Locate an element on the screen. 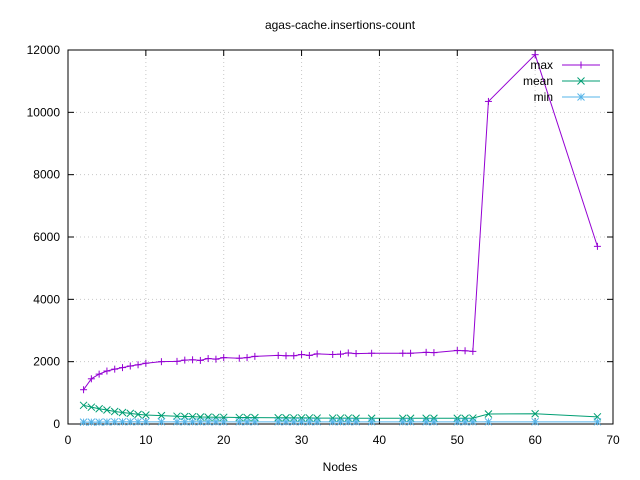 The image size is (640, 480). legend: max mean min is located at coordinates (561, 81).